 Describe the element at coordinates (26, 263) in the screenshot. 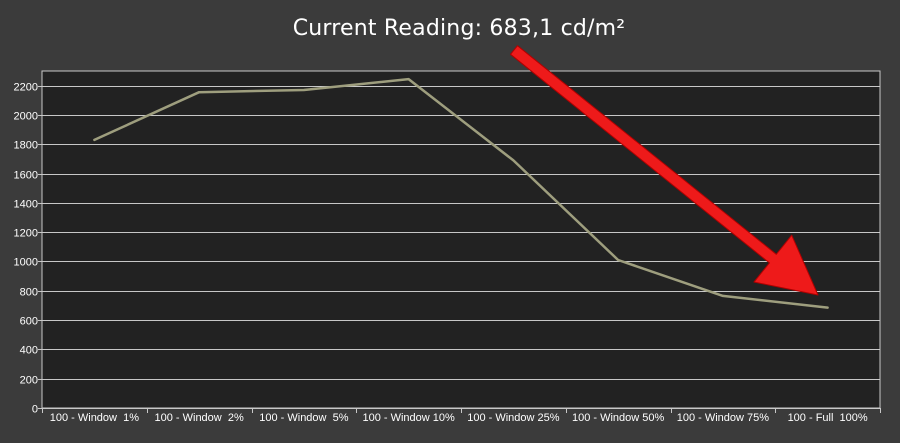

I see `y-tick-label: 1000` at that location.